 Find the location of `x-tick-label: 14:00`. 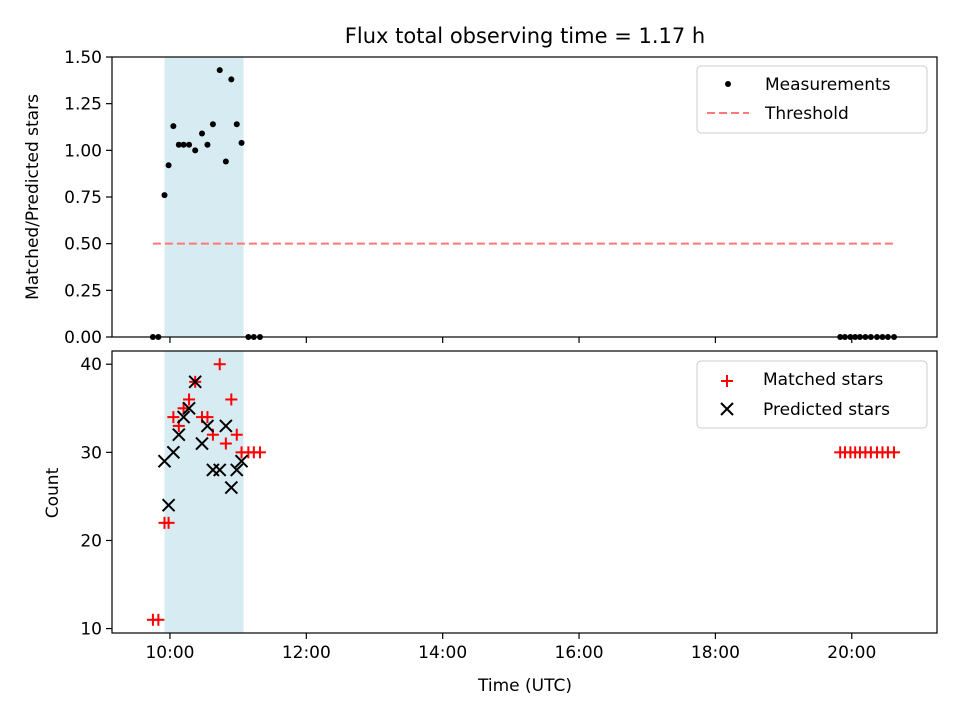

x-tick-label: 14:00 is located at coordinates (442, 653).